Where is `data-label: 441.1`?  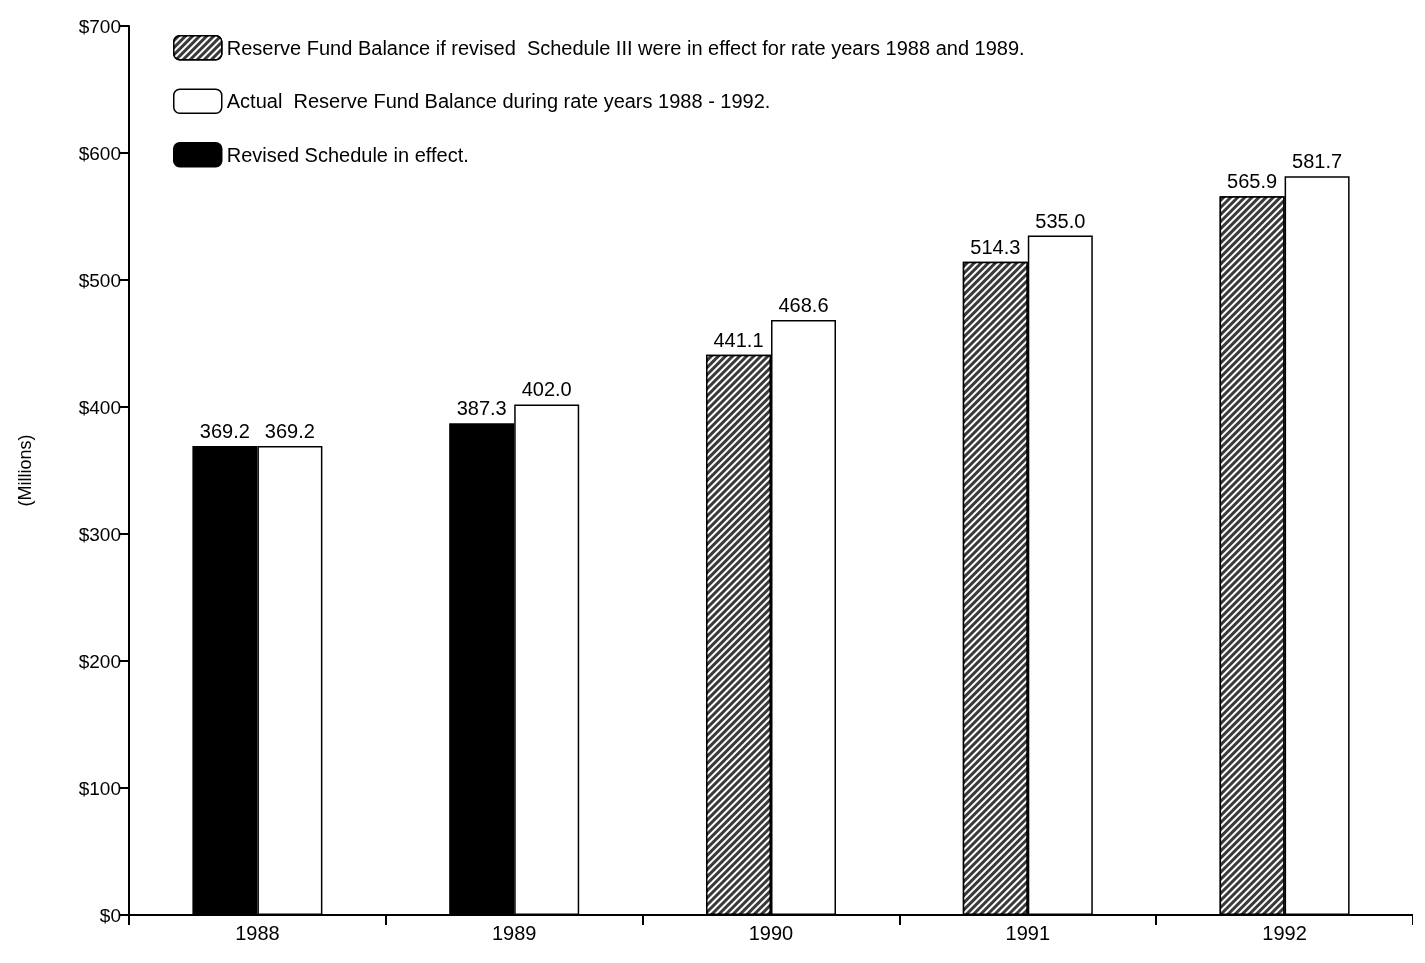
data-label: 441.1 is located at coordinates (738, 339).